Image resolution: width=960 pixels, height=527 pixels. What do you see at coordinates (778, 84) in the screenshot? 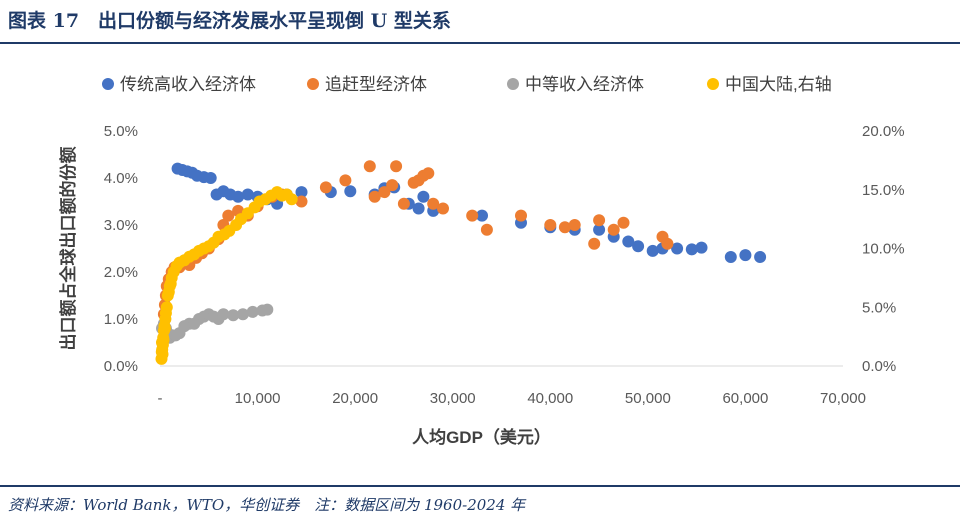
I see `legend-label: 中国大陆,右轴` at bounding box center [778, 84].